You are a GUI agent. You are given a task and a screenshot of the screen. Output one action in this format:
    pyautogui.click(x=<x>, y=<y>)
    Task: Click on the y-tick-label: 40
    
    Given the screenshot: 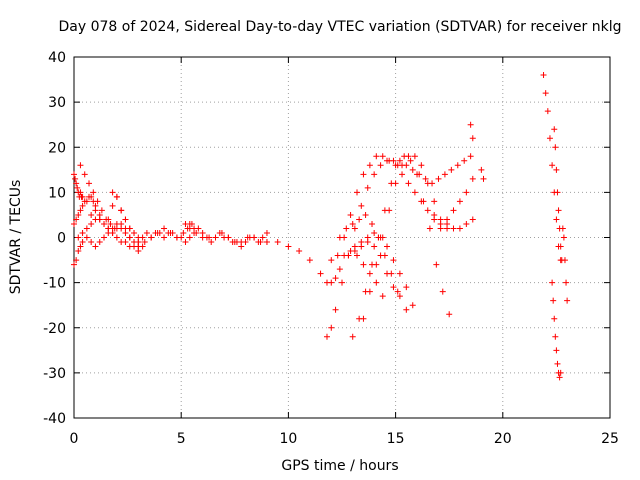 What is the action you would take?
    pyautogui.click(x=57, y=58)
    